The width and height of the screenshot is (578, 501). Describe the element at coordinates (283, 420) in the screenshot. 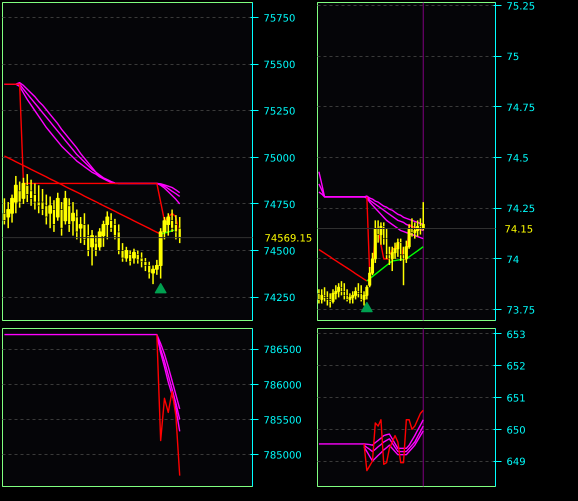

I see `y-tick-label: 785500` at that location.